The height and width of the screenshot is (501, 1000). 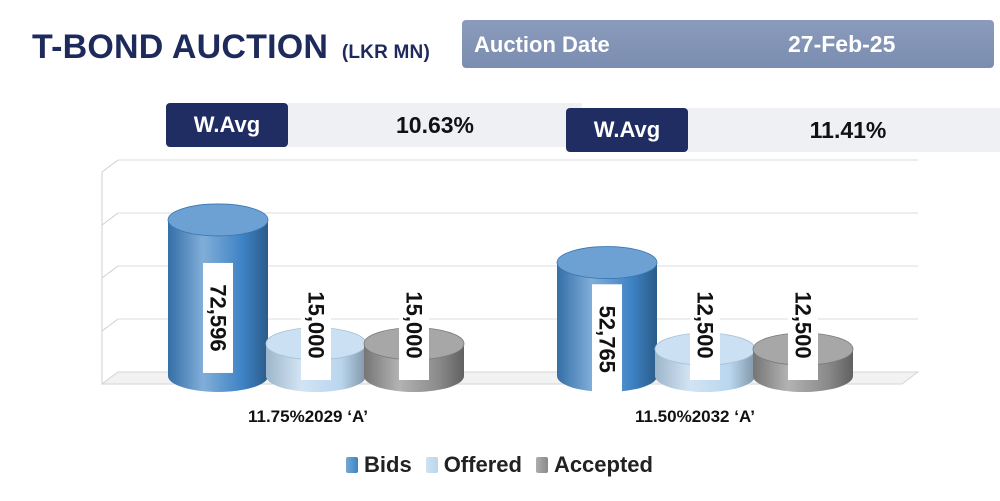 I want to click on data-label-accepted-2: 12,500, so click(x=803, y=325).